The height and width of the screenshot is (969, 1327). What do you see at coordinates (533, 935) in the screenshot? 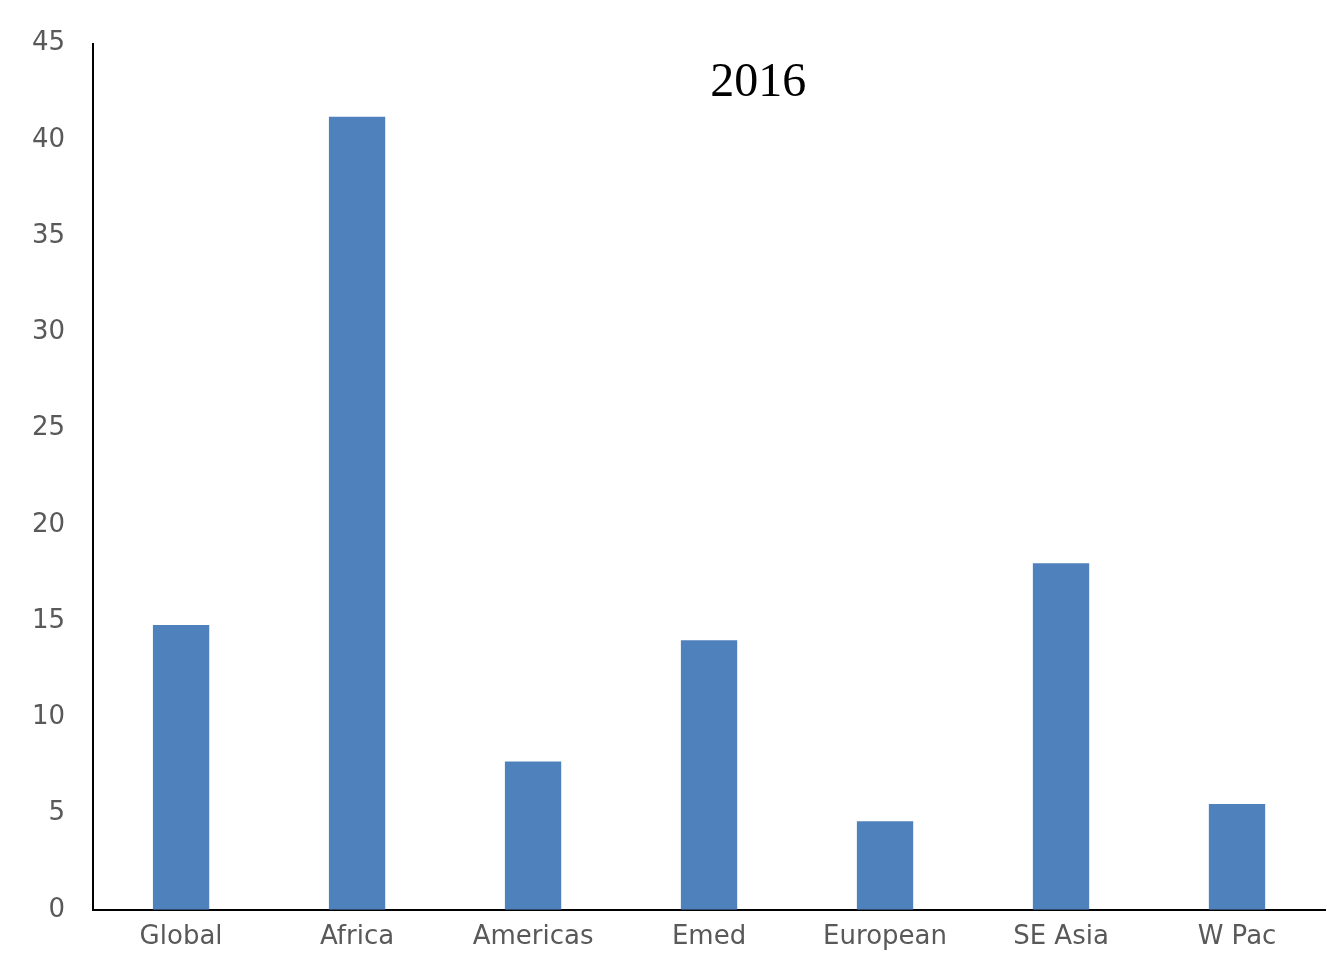
I see `x-tick-label: Americas` at bounding box center [533, 935].